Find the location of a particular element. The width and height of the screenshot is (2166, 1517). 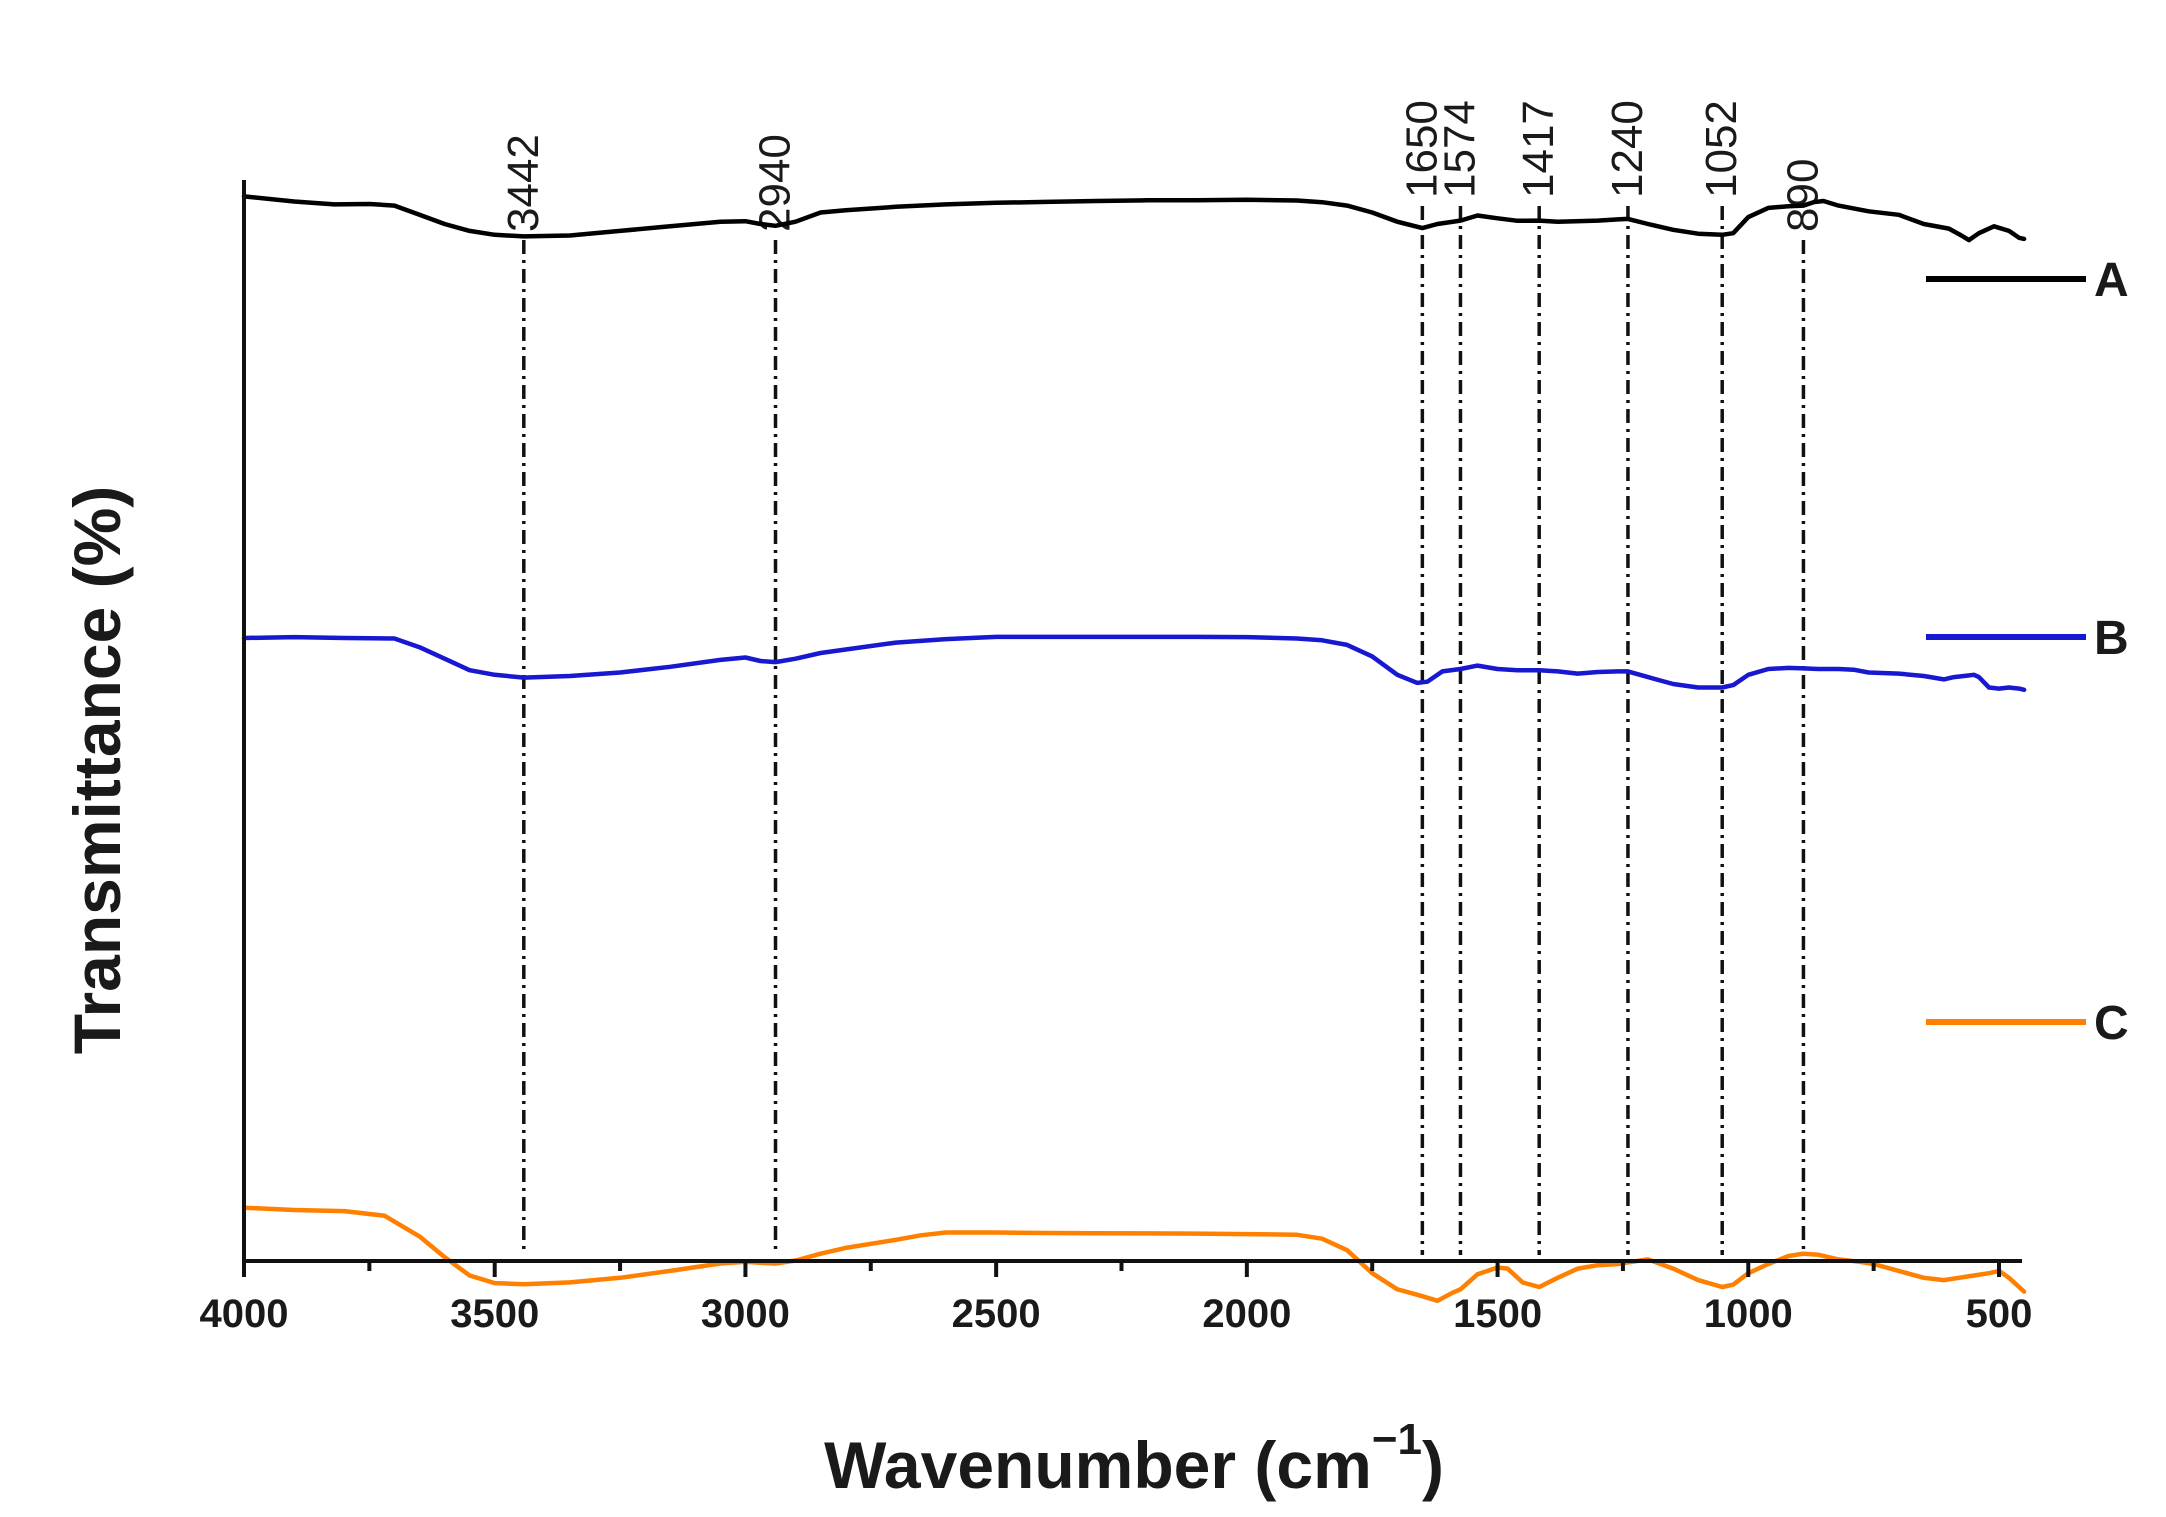

peak-label-1574: 1574 is located at coordinates (1459, 149).